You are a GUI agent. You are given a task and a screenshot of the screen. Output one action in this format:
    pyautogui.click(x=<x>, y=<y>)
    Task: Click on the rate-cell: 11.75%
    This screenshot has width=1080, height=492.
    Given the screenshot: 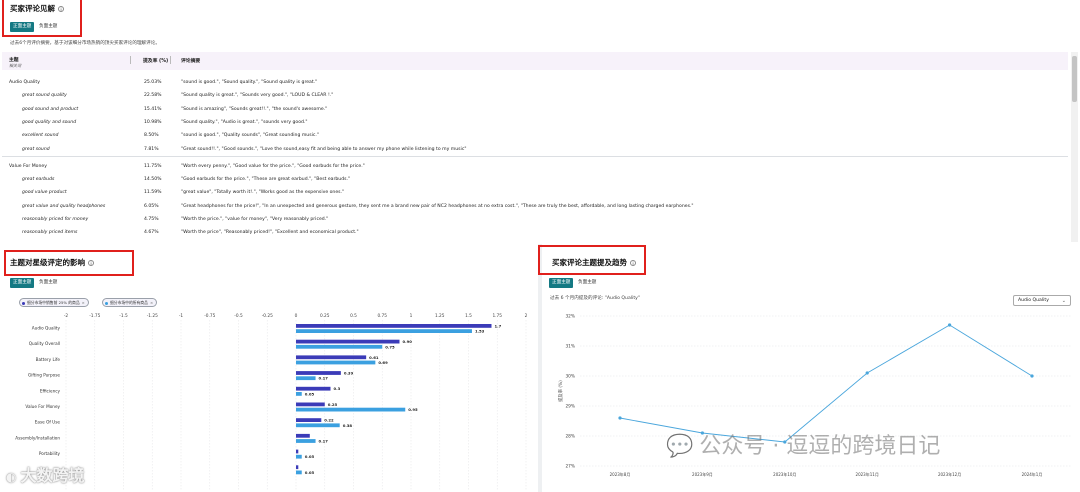 What is the action you would take?
    pyautogui.click(x=153, y=166)
    